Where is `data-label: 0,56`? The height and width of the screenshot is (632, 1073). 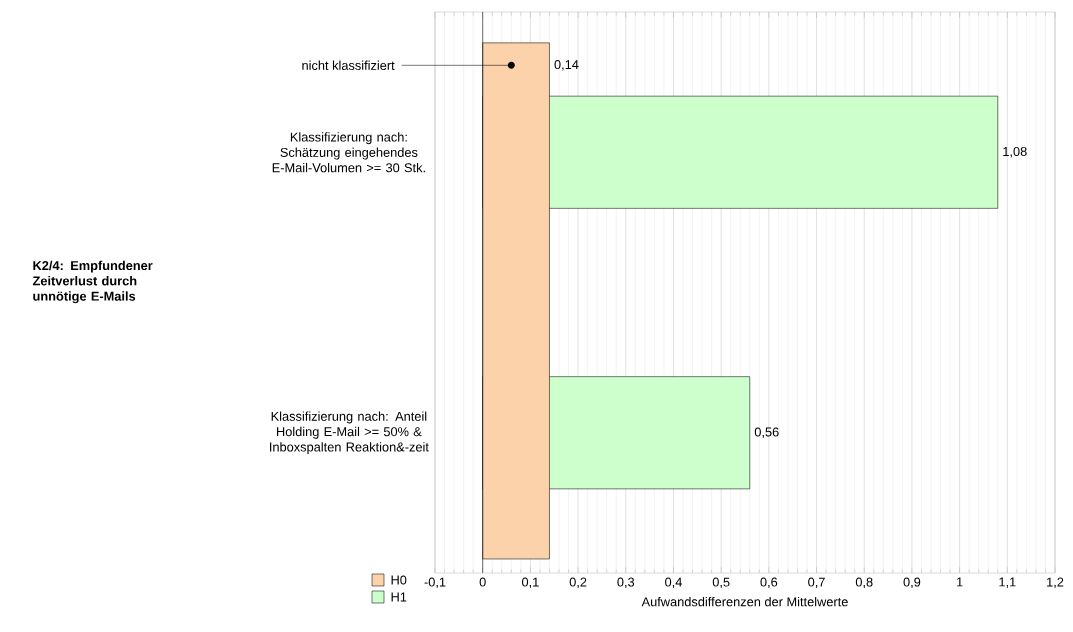
data-label: 0,56 is located at coordinates (766, 433).